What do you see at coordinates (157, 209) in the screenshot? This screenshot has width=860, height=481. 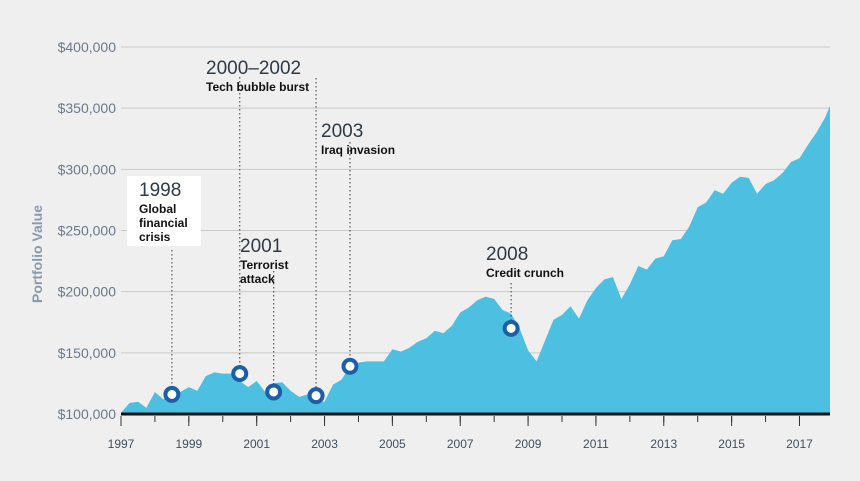 I see `annotation-text: Global` at bounding box center [157, 209].